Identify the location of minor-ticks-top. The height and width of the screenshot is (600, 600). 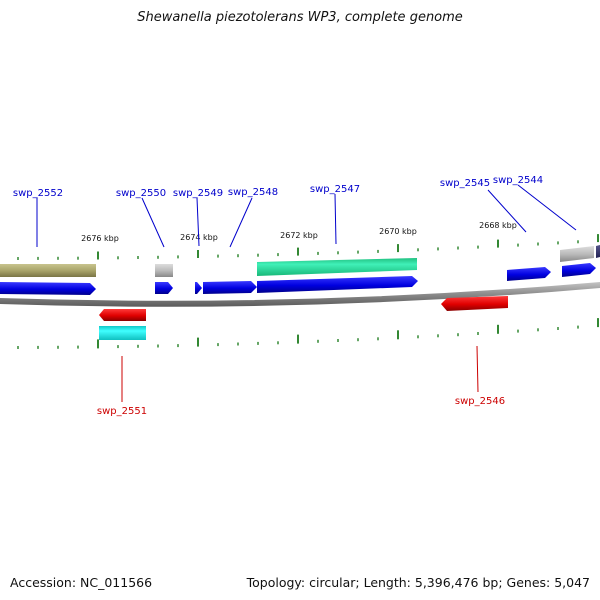
(308, 247).